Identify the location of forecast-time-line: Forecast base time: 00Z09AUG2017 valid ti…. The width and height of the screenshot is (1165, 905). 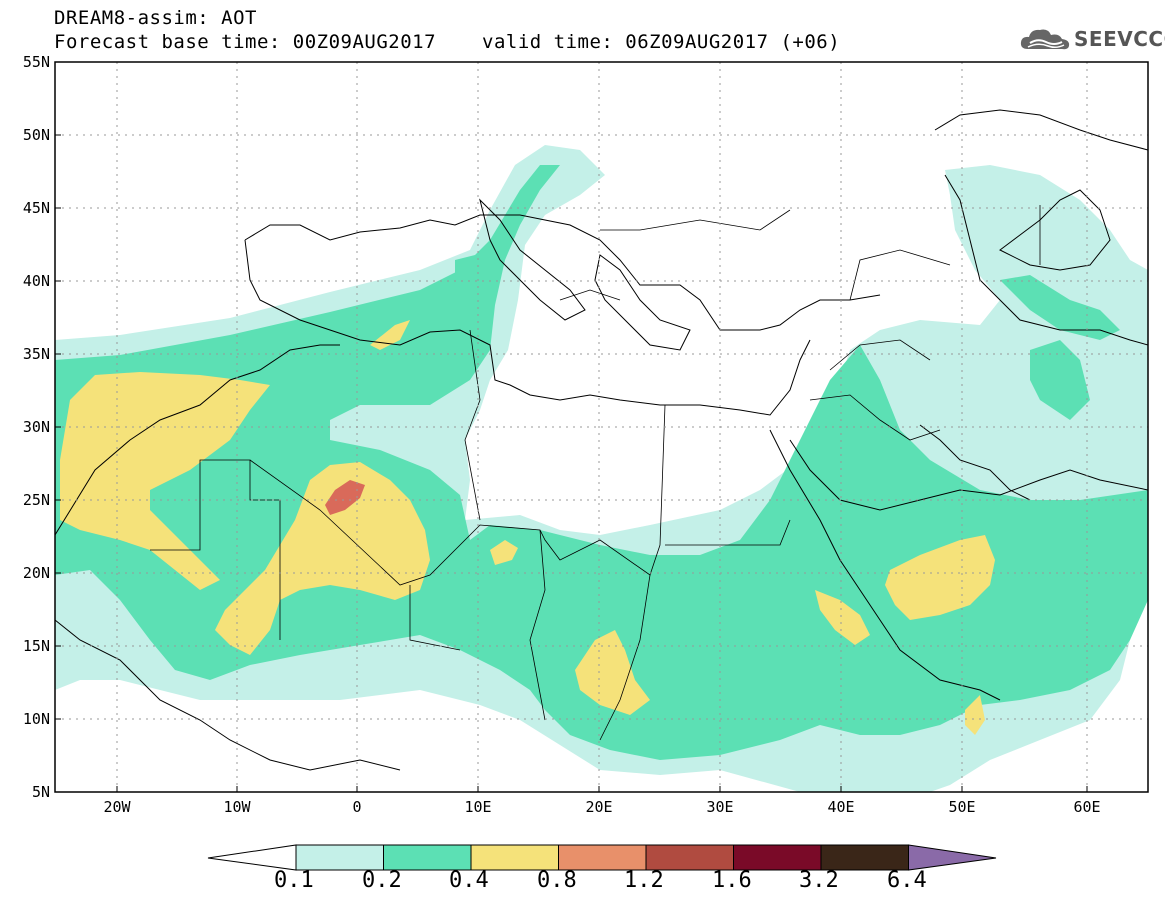
(447, 42).